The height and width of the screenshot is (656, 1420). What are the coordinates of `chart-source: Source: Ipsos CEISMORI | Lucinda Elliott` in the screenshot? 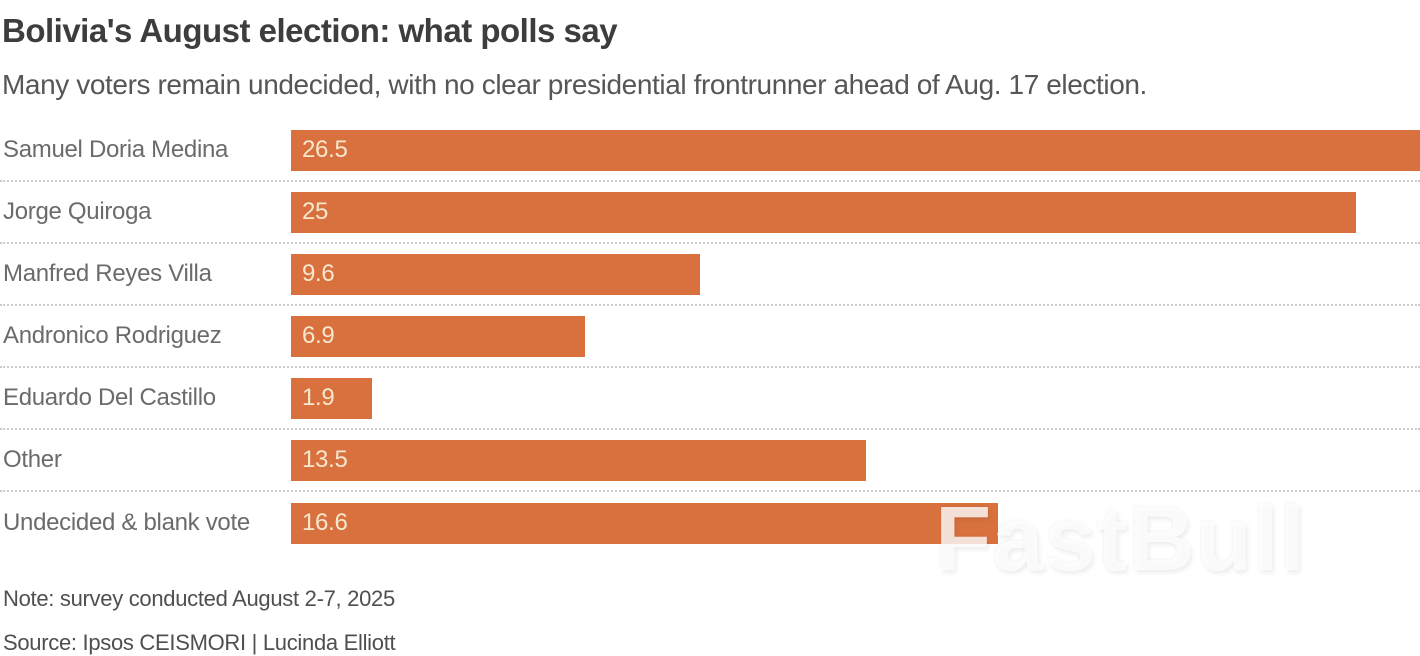 It's located at (199, 642).